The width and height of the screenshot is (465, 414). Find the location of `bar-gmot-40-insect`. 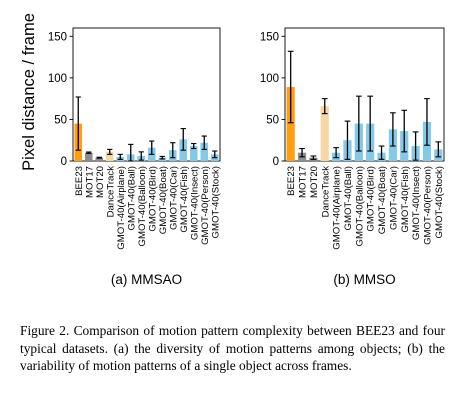

bar-gmot-40-insect is located at coordinates (193, 153).